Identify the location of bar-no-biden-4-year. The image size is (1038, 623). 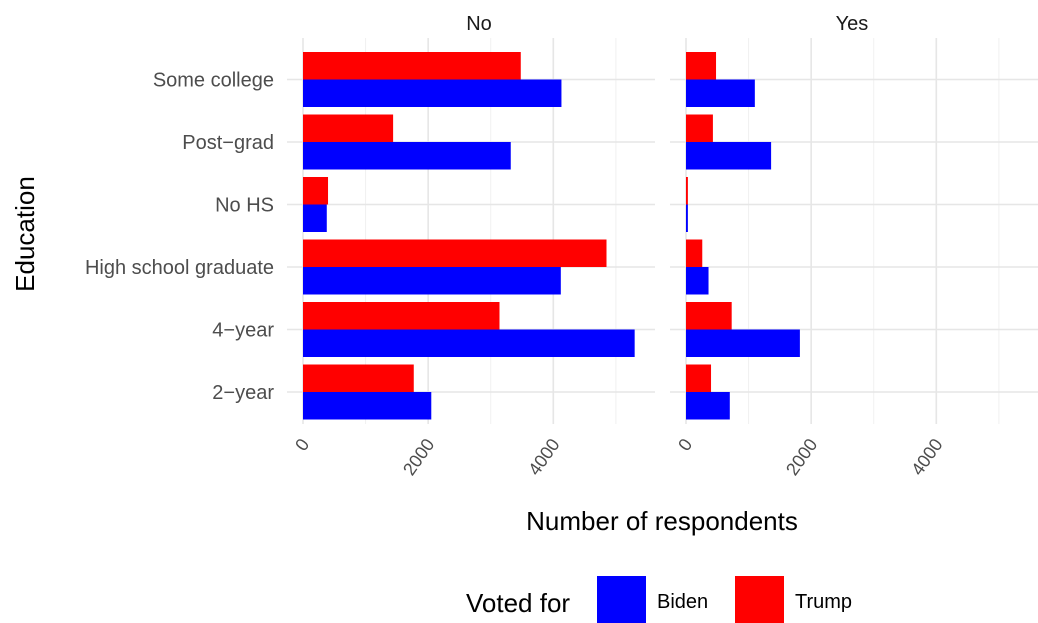
(469, 343).